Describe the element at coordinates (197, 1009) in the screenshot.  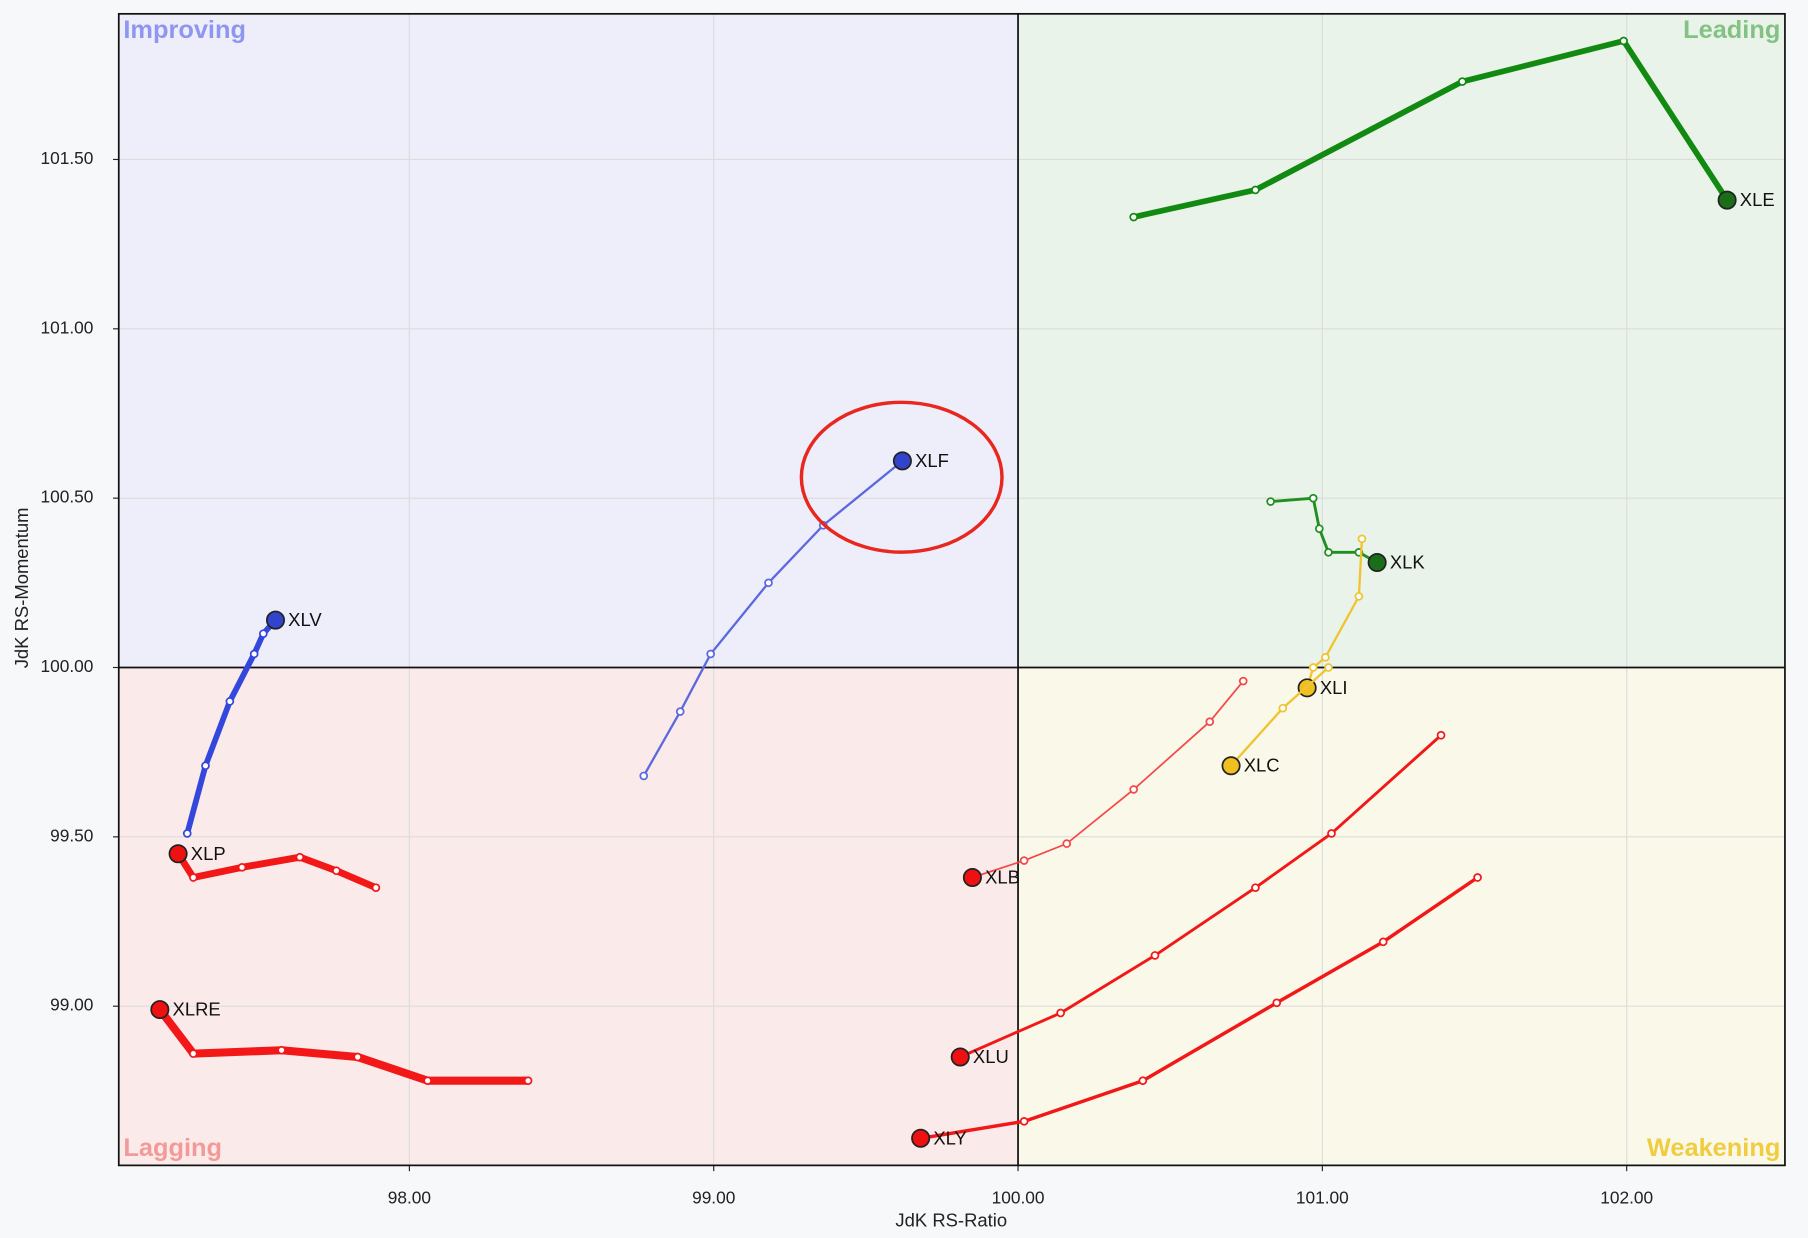
I see `series-label: XLRE` at that location.